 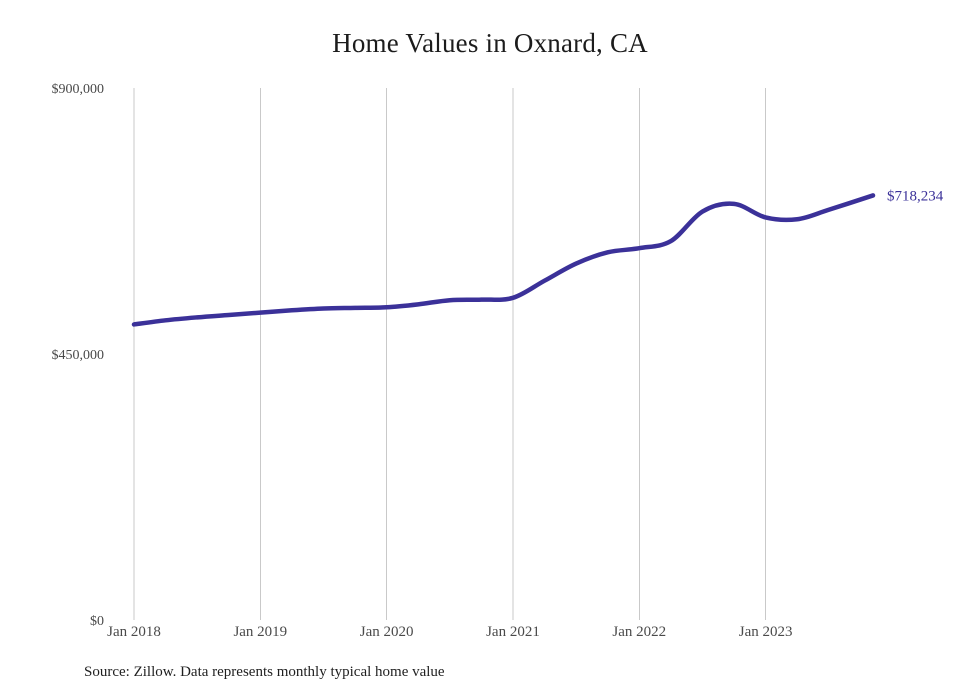 I want to click on x-tick-label: Jan 2023, so click(x=766, y=632).